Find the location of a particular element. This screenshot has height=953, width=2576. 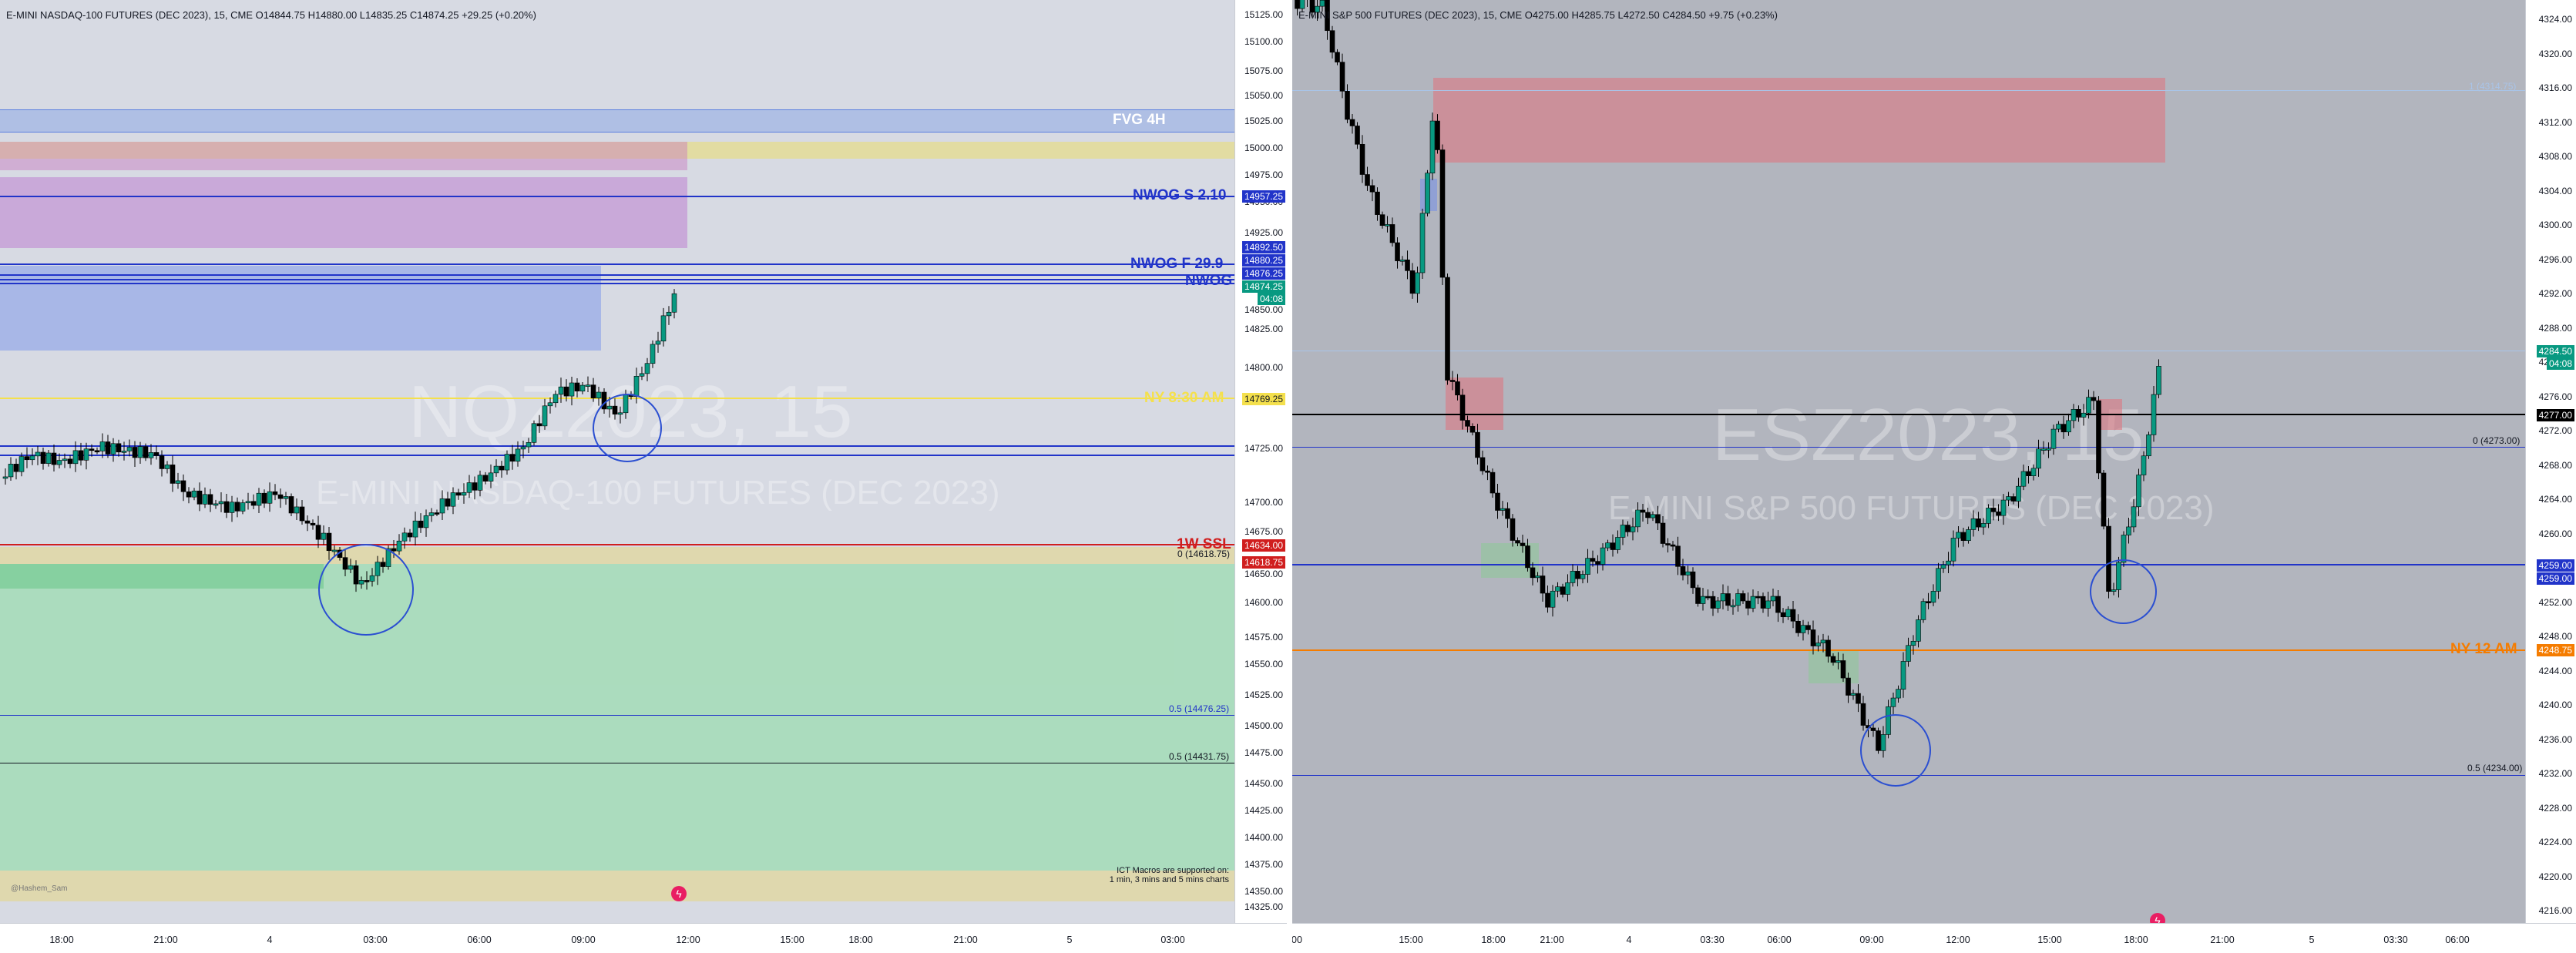

tag-es-ny12: 4248.75 is located at coordinates (2555, 650).